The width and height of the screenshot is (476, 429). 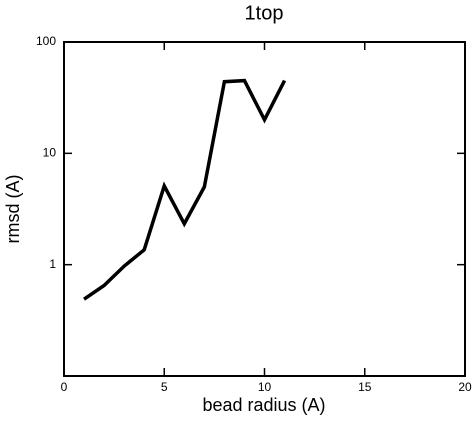 What do you see at coordinates (263, 405) in the screenshot?
I see `x-axis-label: bead radius (A)` at bounding box center [263, 405].